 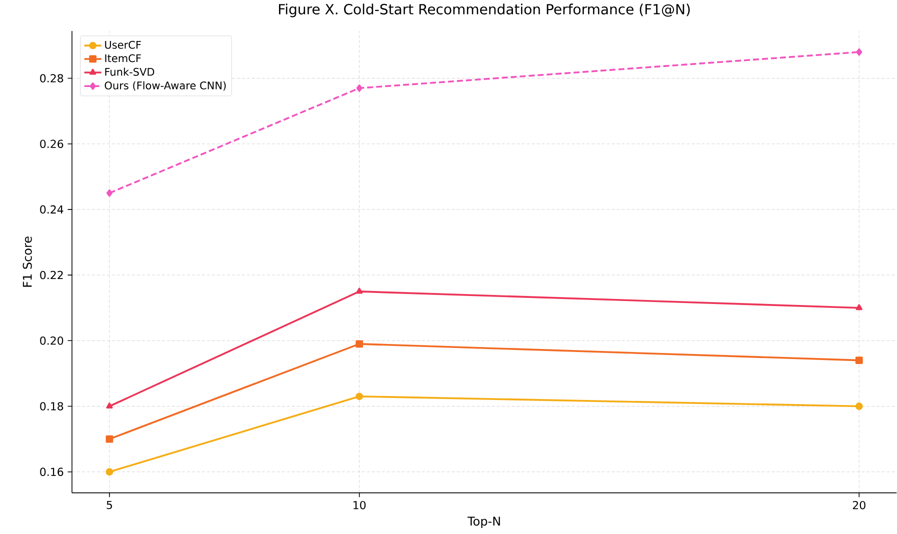 I want to click on y-tick-label: 0.16, so click(x=52, y=472).